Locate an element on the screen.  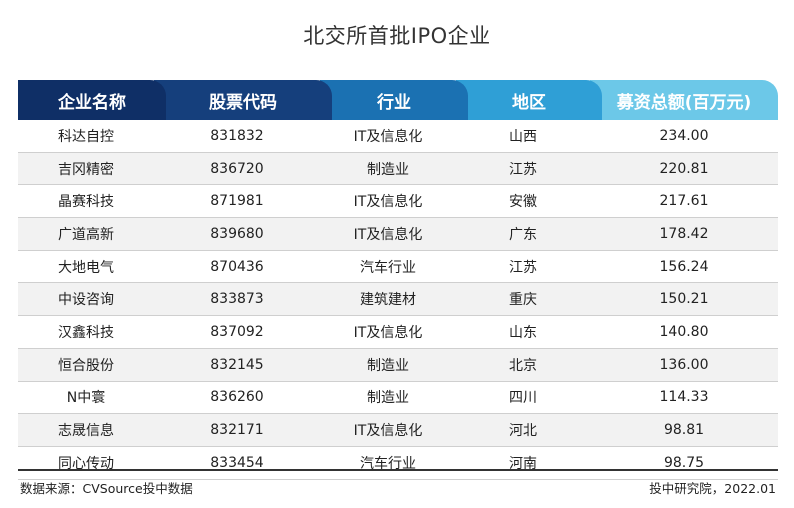
table-row: 同心传动 833454 汽车行业 河南 98.75 is located at coordinates (398, 463).